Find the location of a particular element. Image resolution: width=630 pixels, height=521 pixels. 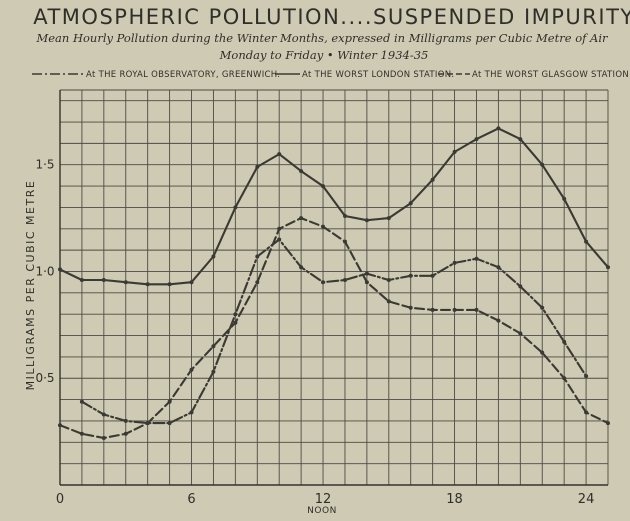

y-tick-label: 0·5 is located at coordinates (44, 378).